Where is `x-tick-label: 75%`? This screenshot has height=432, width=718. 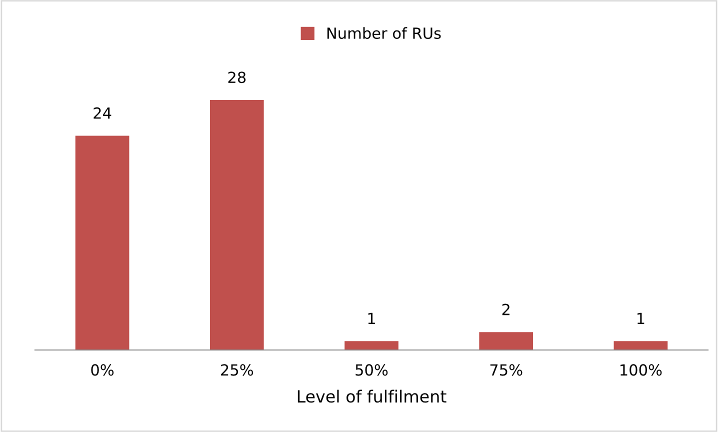
x-tick-label: 75% is located at coordinates (506, 370).